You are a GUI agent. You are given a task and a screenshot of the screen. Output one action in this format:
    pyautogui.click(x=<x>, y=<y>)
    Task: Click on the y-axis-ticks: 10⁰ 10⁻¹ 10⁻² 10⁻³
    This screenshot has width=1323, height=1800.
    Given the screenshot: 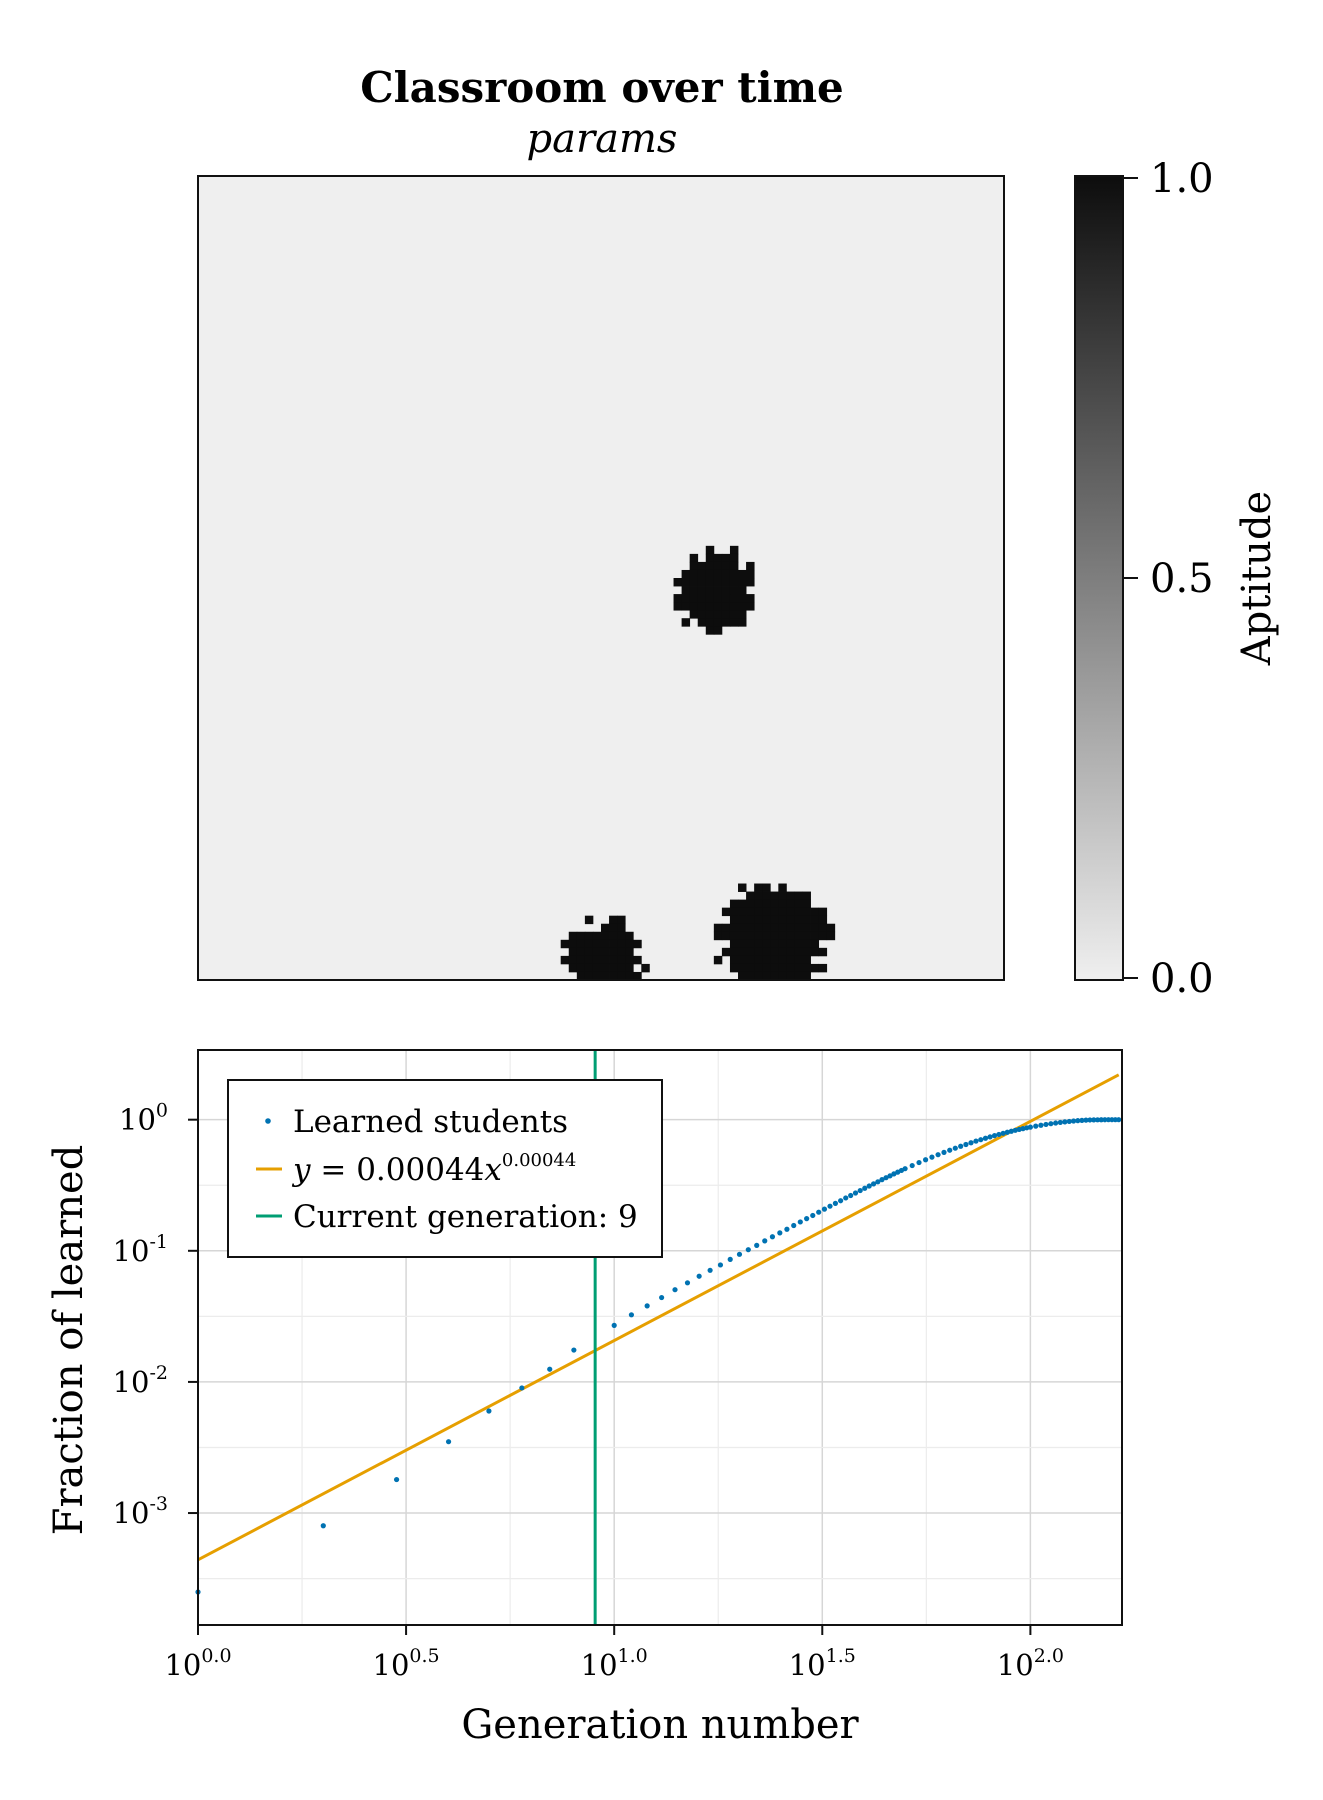 What is the action you would take?
    pyautogui.click(x=155, y=1315)
    